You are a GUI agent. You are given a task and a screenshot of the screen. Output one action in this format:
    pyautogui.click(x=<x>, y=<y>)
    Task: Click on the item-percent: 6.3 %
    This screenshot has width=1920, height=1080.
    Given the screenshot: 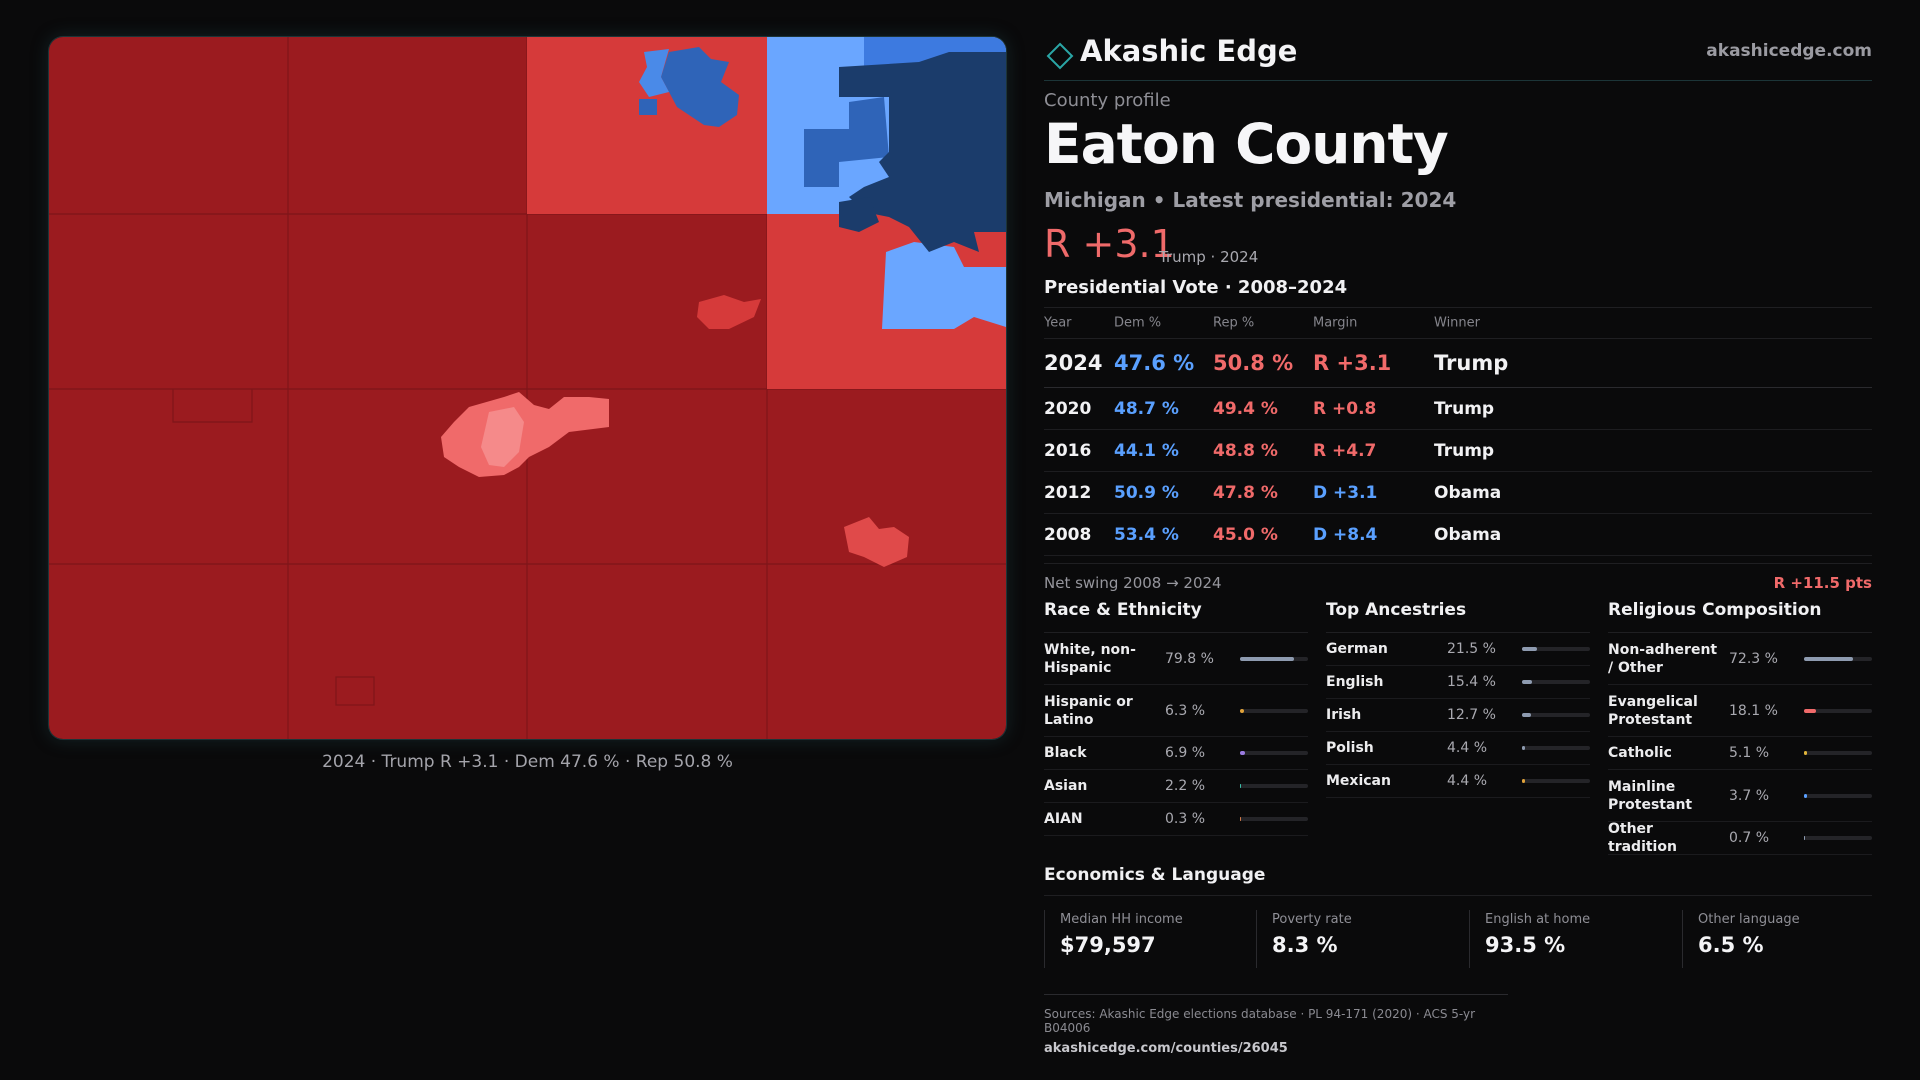 What is the action you would take?
    pyautogui.click(x=1185, y=710)
    